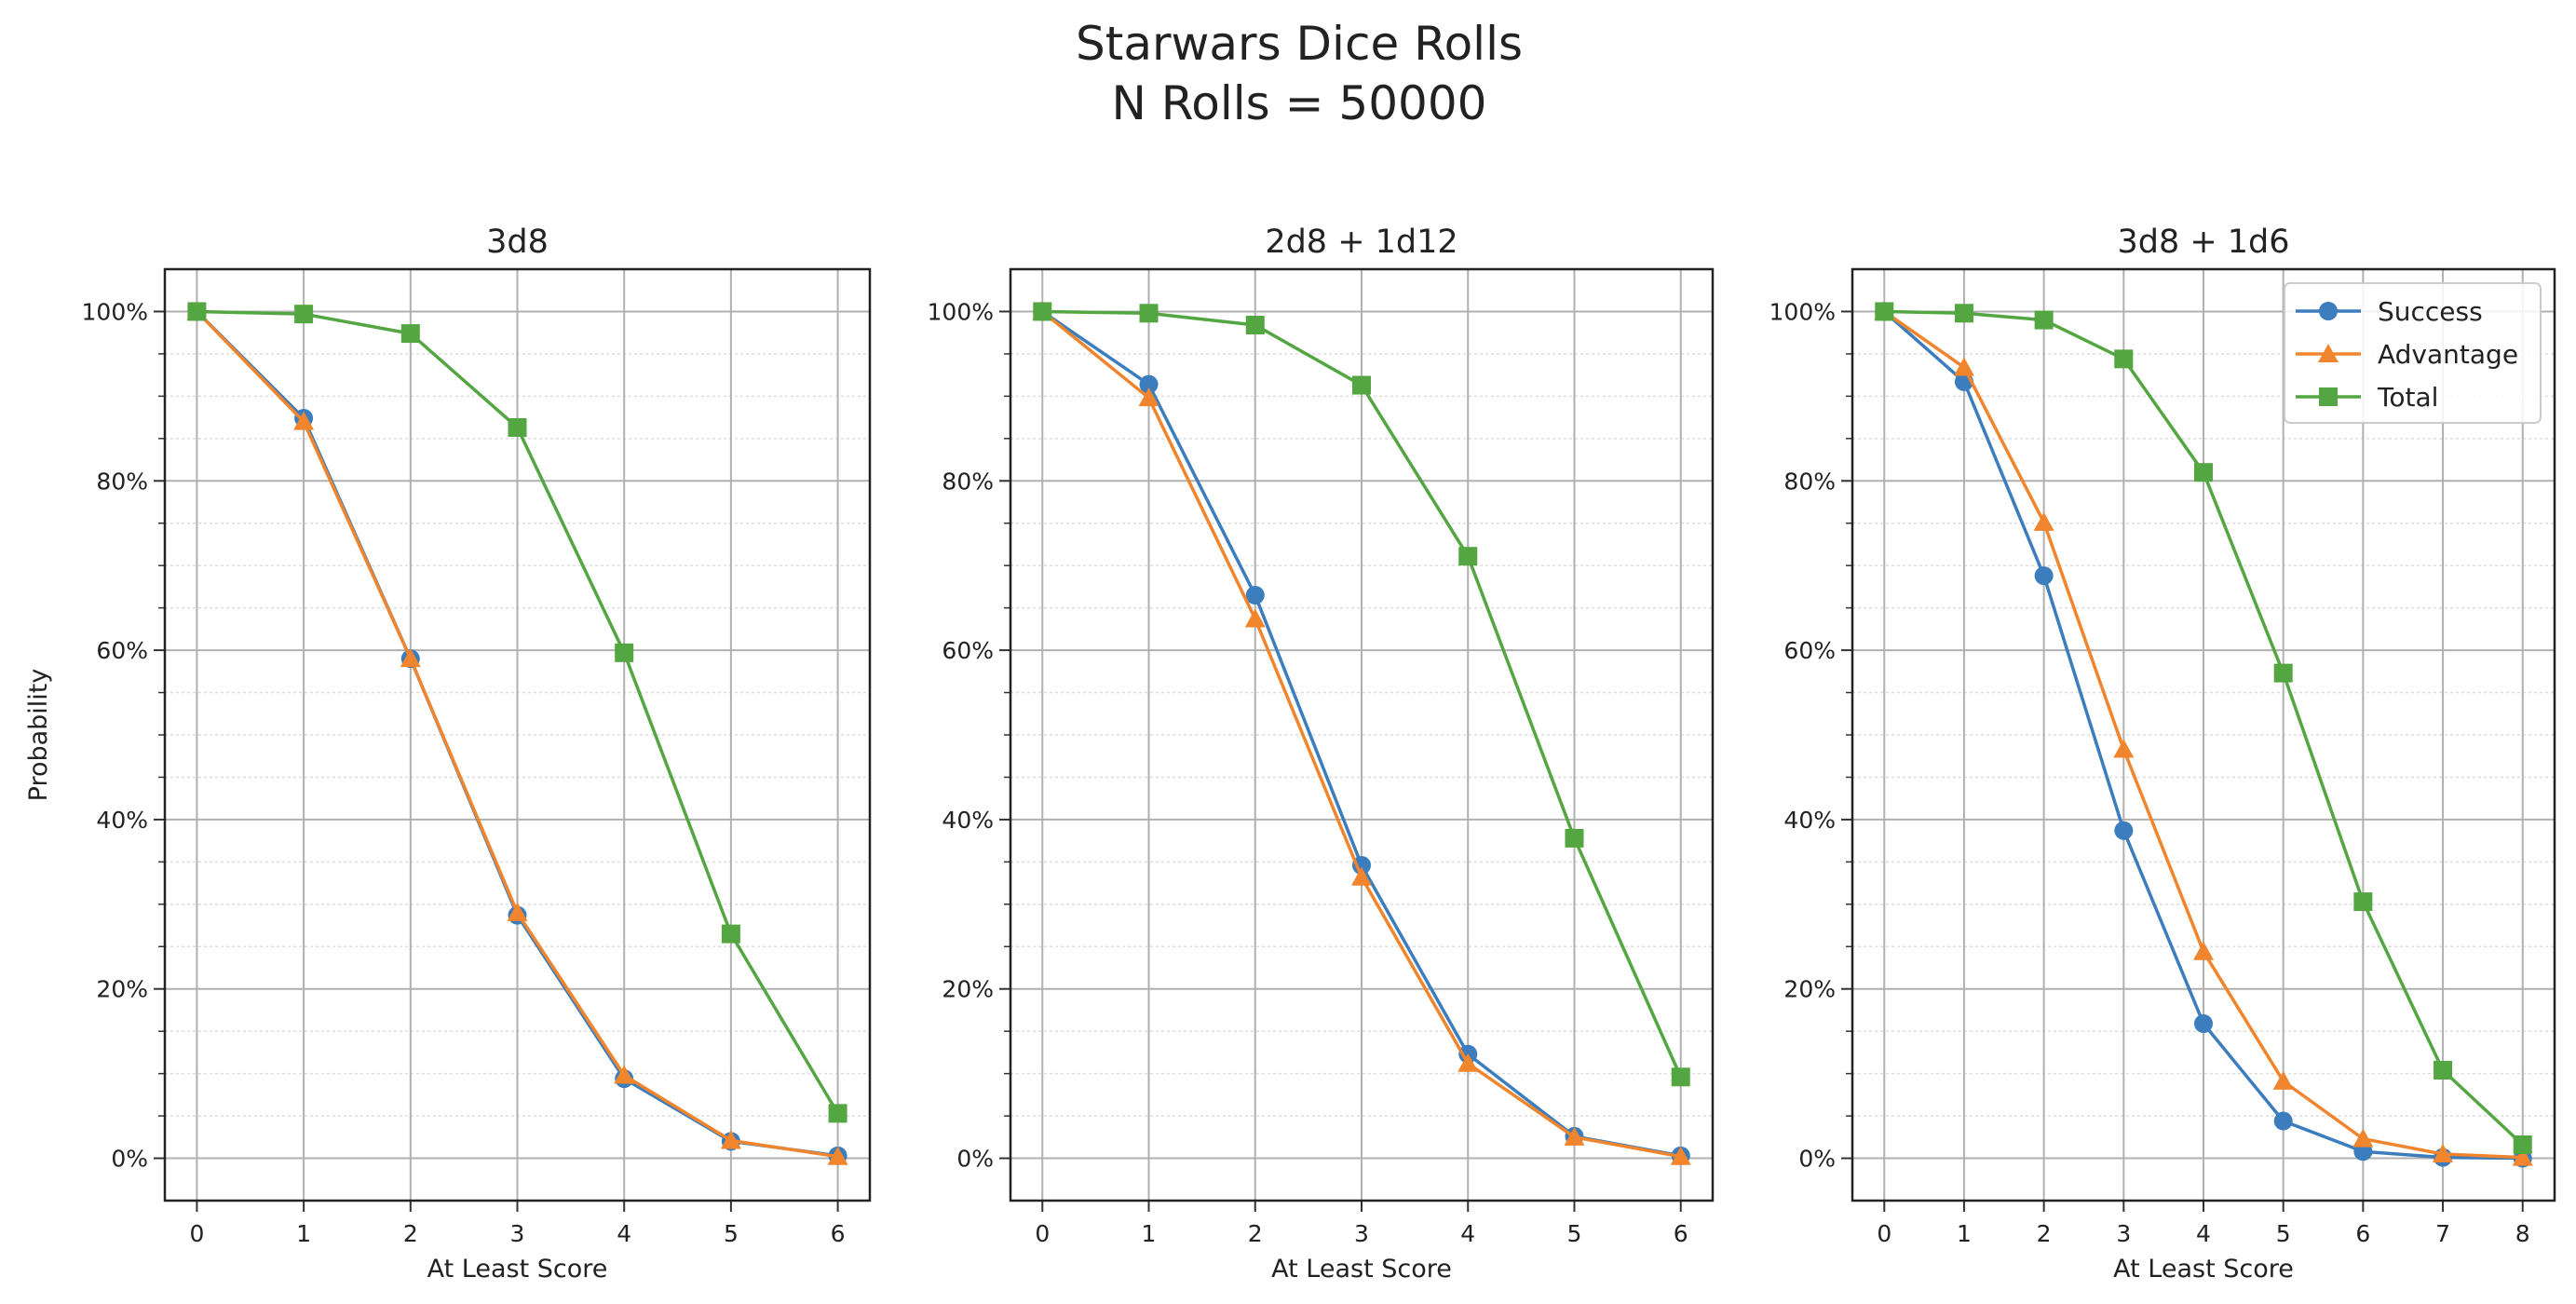 The image size is (2576, 1304). I want to click on legend-label: Total, so click(2407, 397).